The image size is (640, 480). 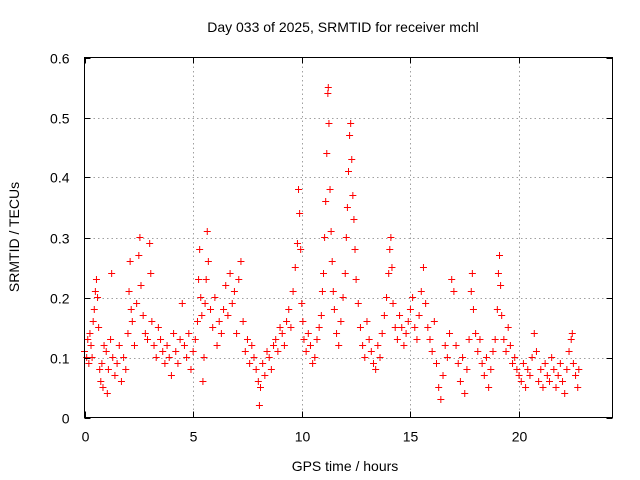 What do you see at coordinates (60, 119) in the screenshot?
I see `y-tick-label: 0.5` at bounding box center [60, 119].